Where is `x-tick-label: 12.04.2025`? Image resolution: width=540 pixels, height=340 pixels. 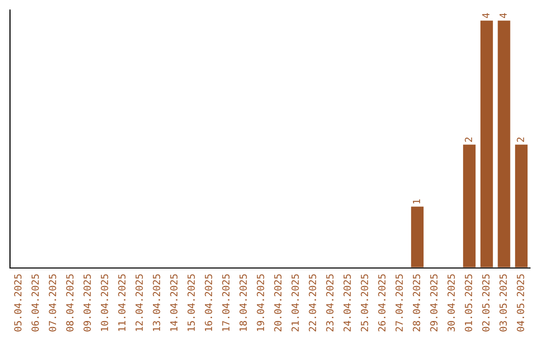 x-tick-label: 12.04.2025 is located at coordinates (139, 302).